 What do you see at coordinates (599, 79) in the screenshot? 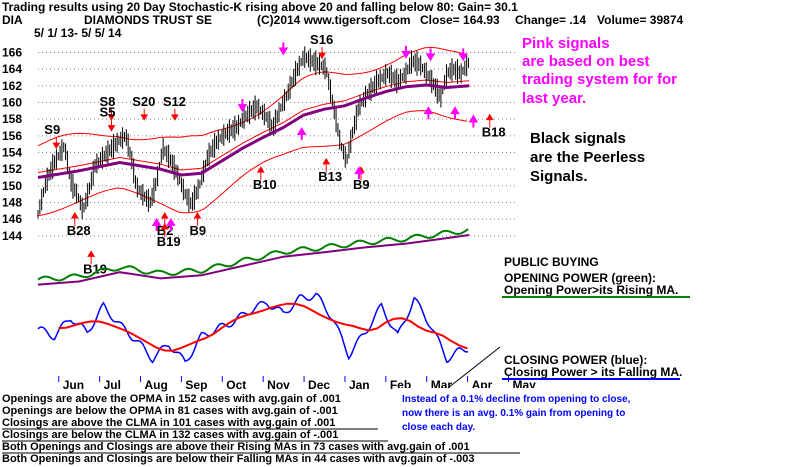
I see `pink-note-3: trading system for for` at bounding box center [599, 79].